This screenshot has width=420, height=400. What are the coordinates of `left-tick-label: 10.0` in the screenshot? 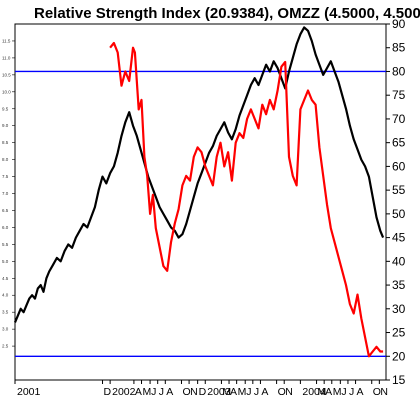 It's located at (6, 91).